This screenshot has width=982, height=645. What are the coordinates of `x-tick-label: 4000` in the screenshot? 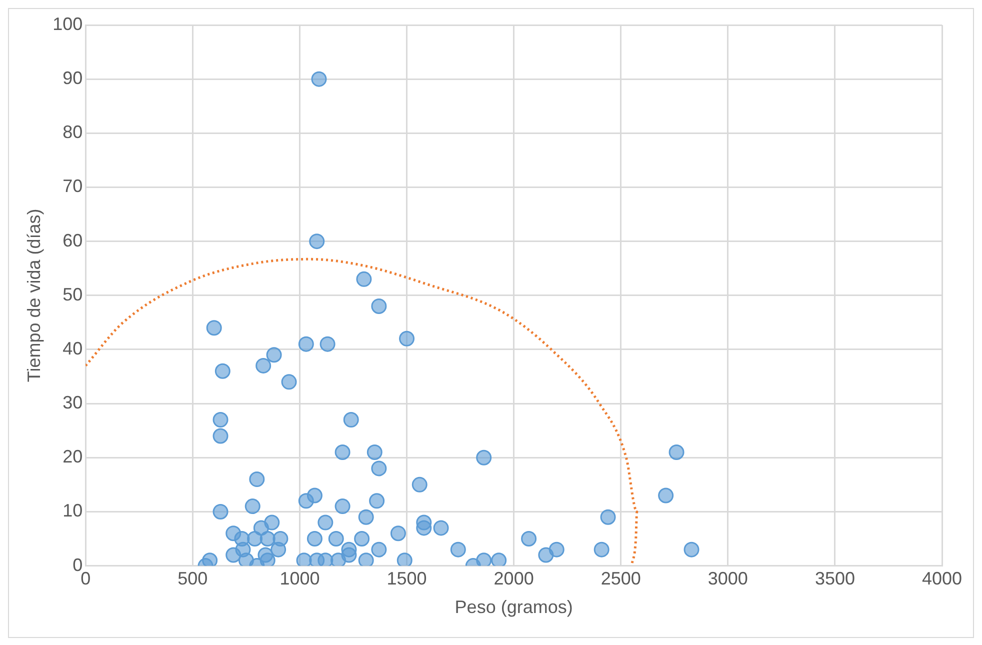 It's located at (942, 578).